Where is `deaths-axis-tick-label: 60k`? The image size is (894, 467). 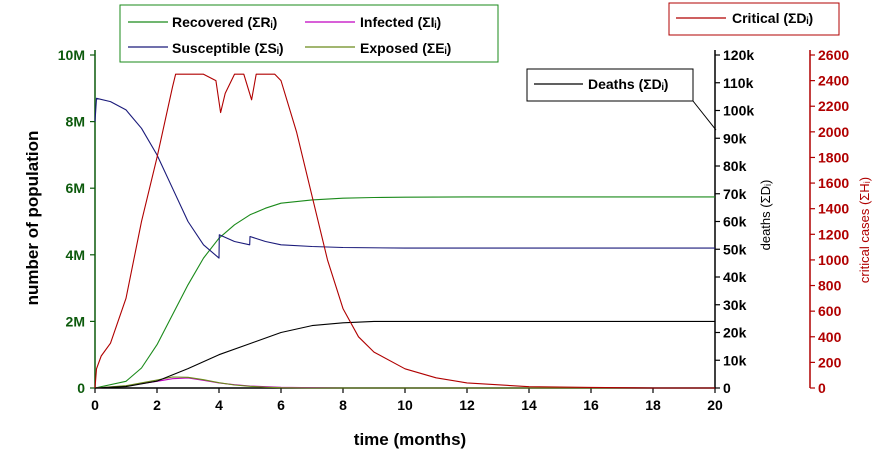
deaths-axis-tick-label: 60k is located at coordinates (735, 222).